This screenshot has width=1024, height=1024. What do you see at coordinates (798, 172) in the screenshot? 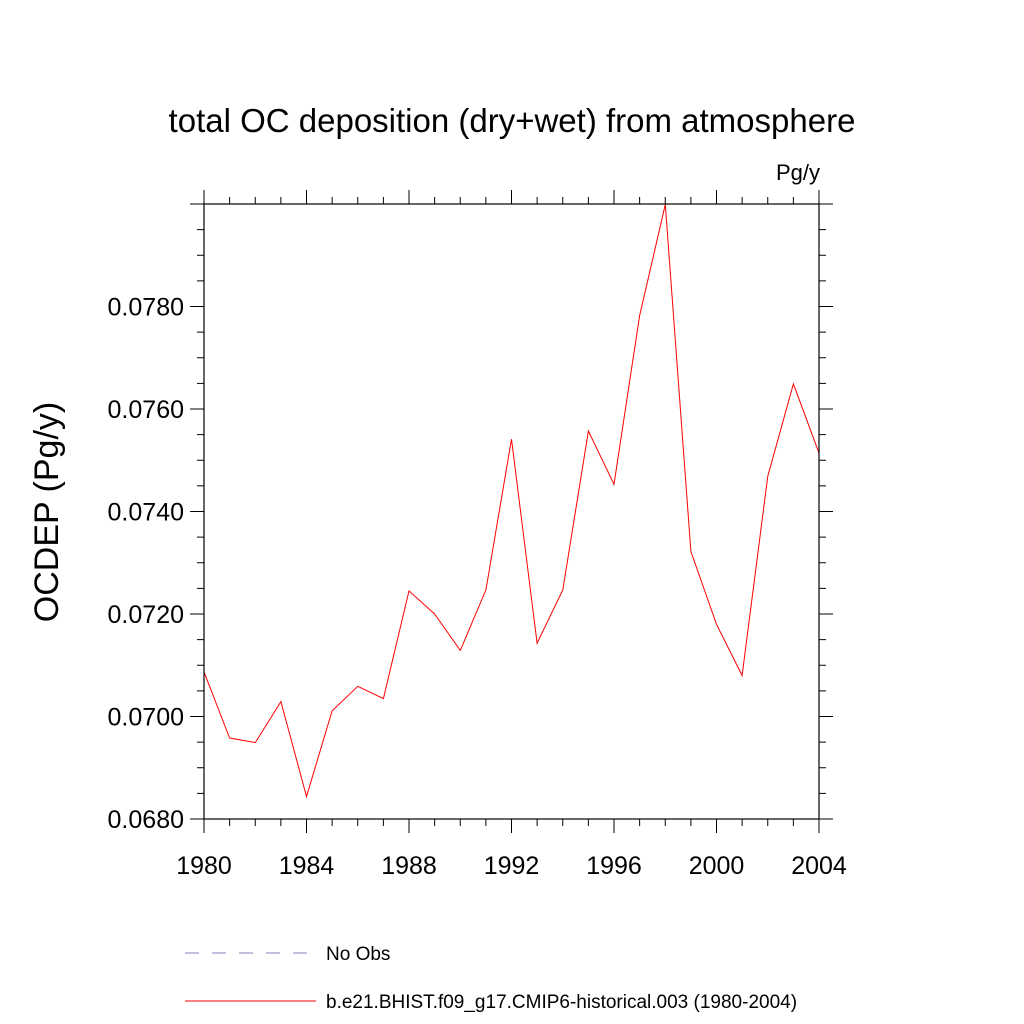
I see `units-label: Pg/y` at bounding box center [798, 172].